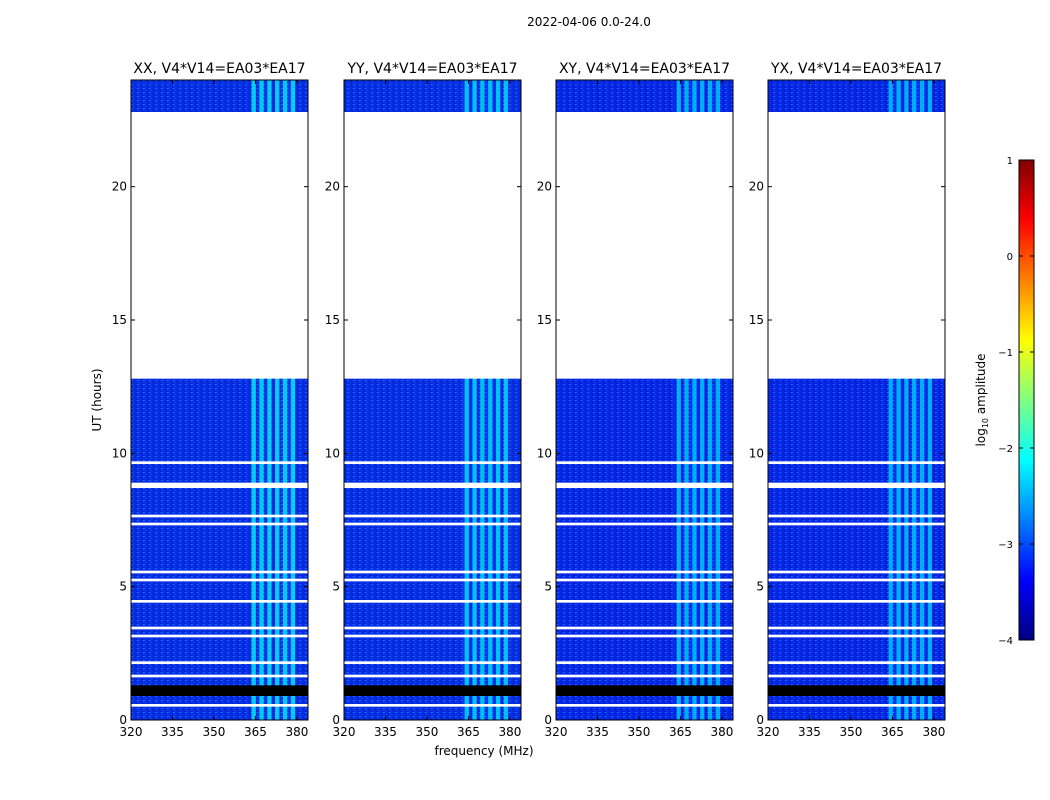 This screenshot has width=1050, height=800. I want to click on colorbar-tick-label: −2, so click(1005, 449).